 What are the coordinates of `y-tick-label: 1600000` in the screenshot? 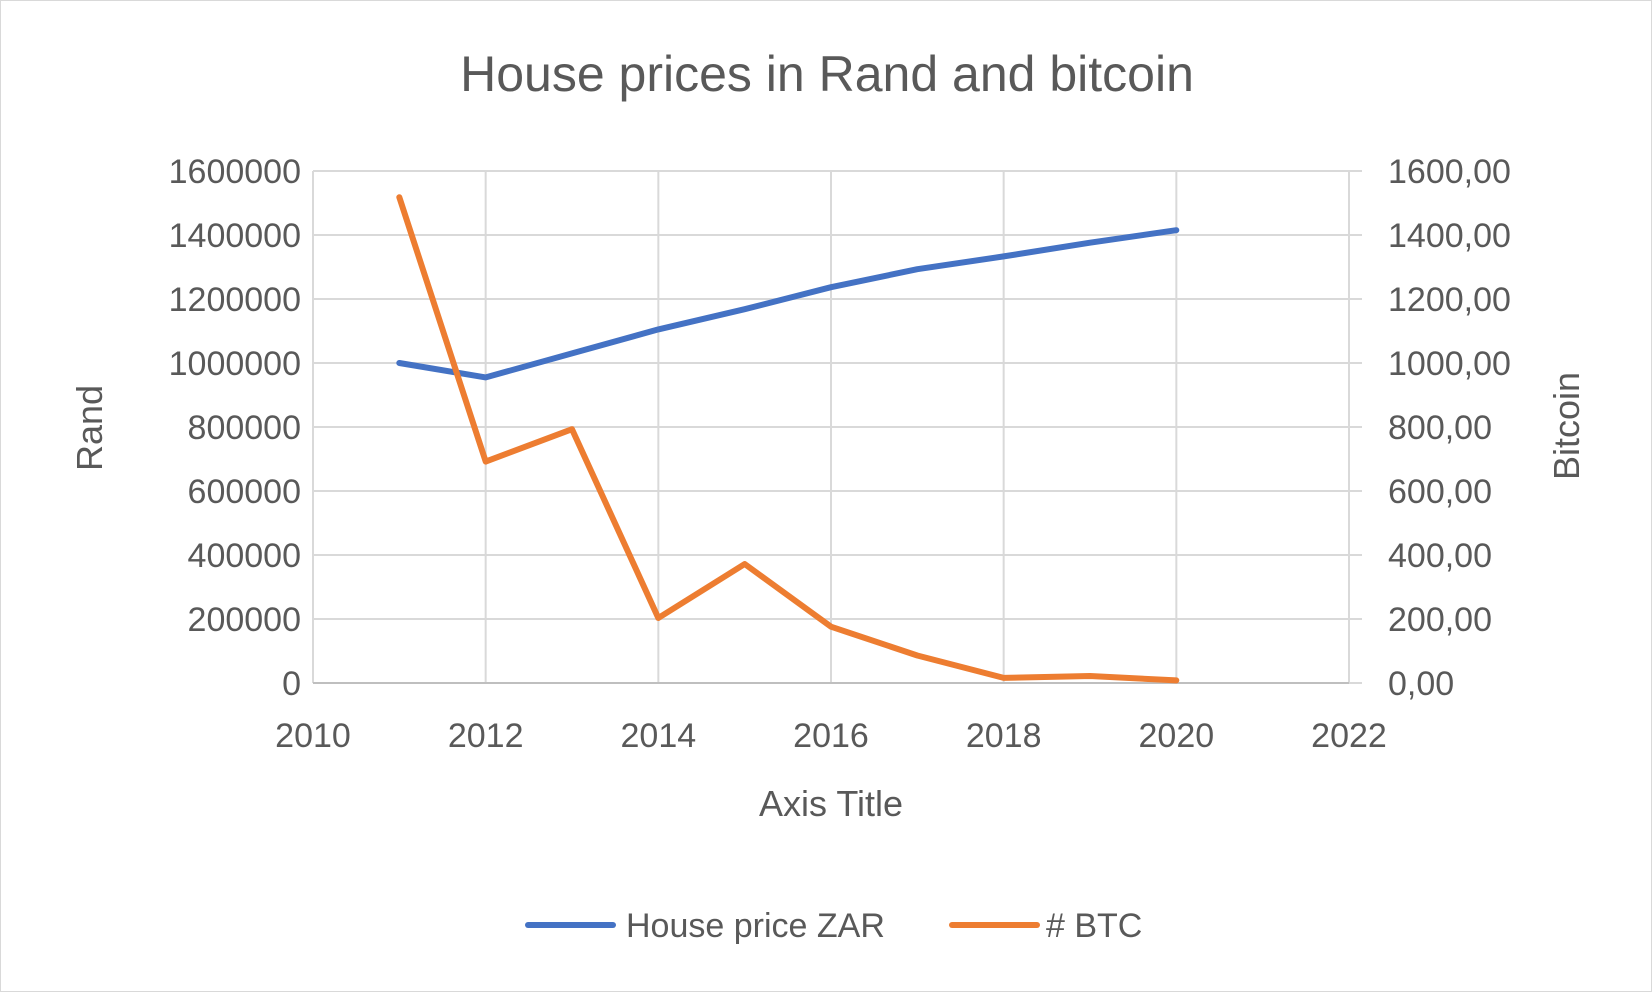 It's located at (235, 172).